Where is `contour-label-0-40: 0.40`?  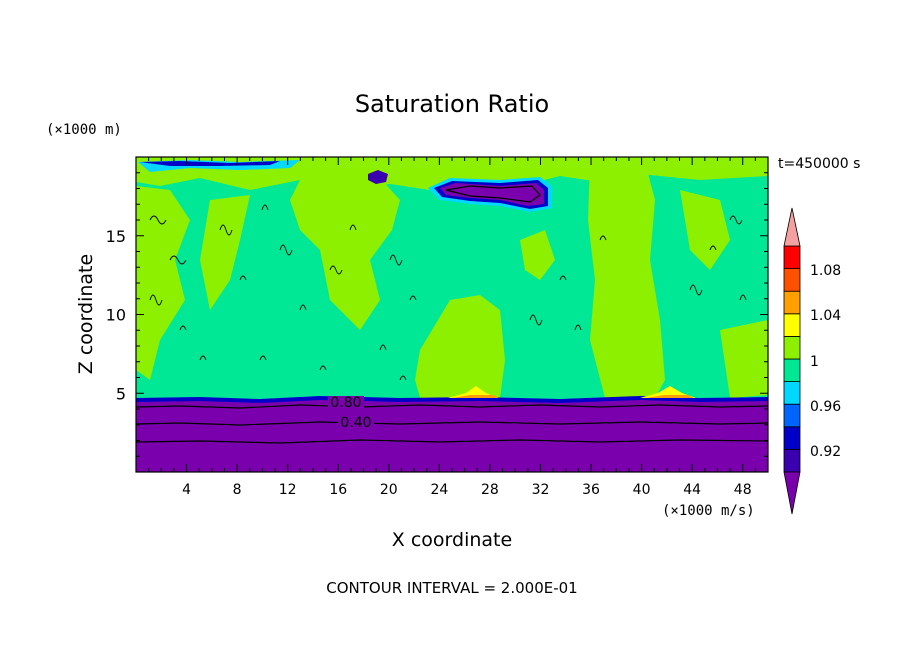
contour-label-0-40: 0.40 is located at coordinates (355, 423).